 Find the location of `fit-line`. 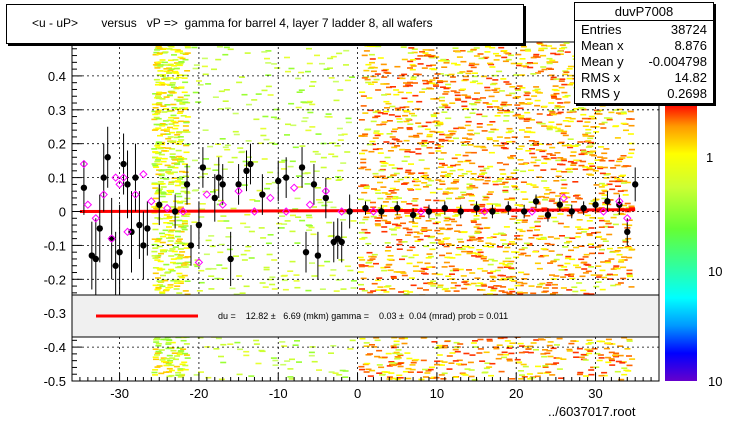

fit-line is located at coordinates (357, 210).